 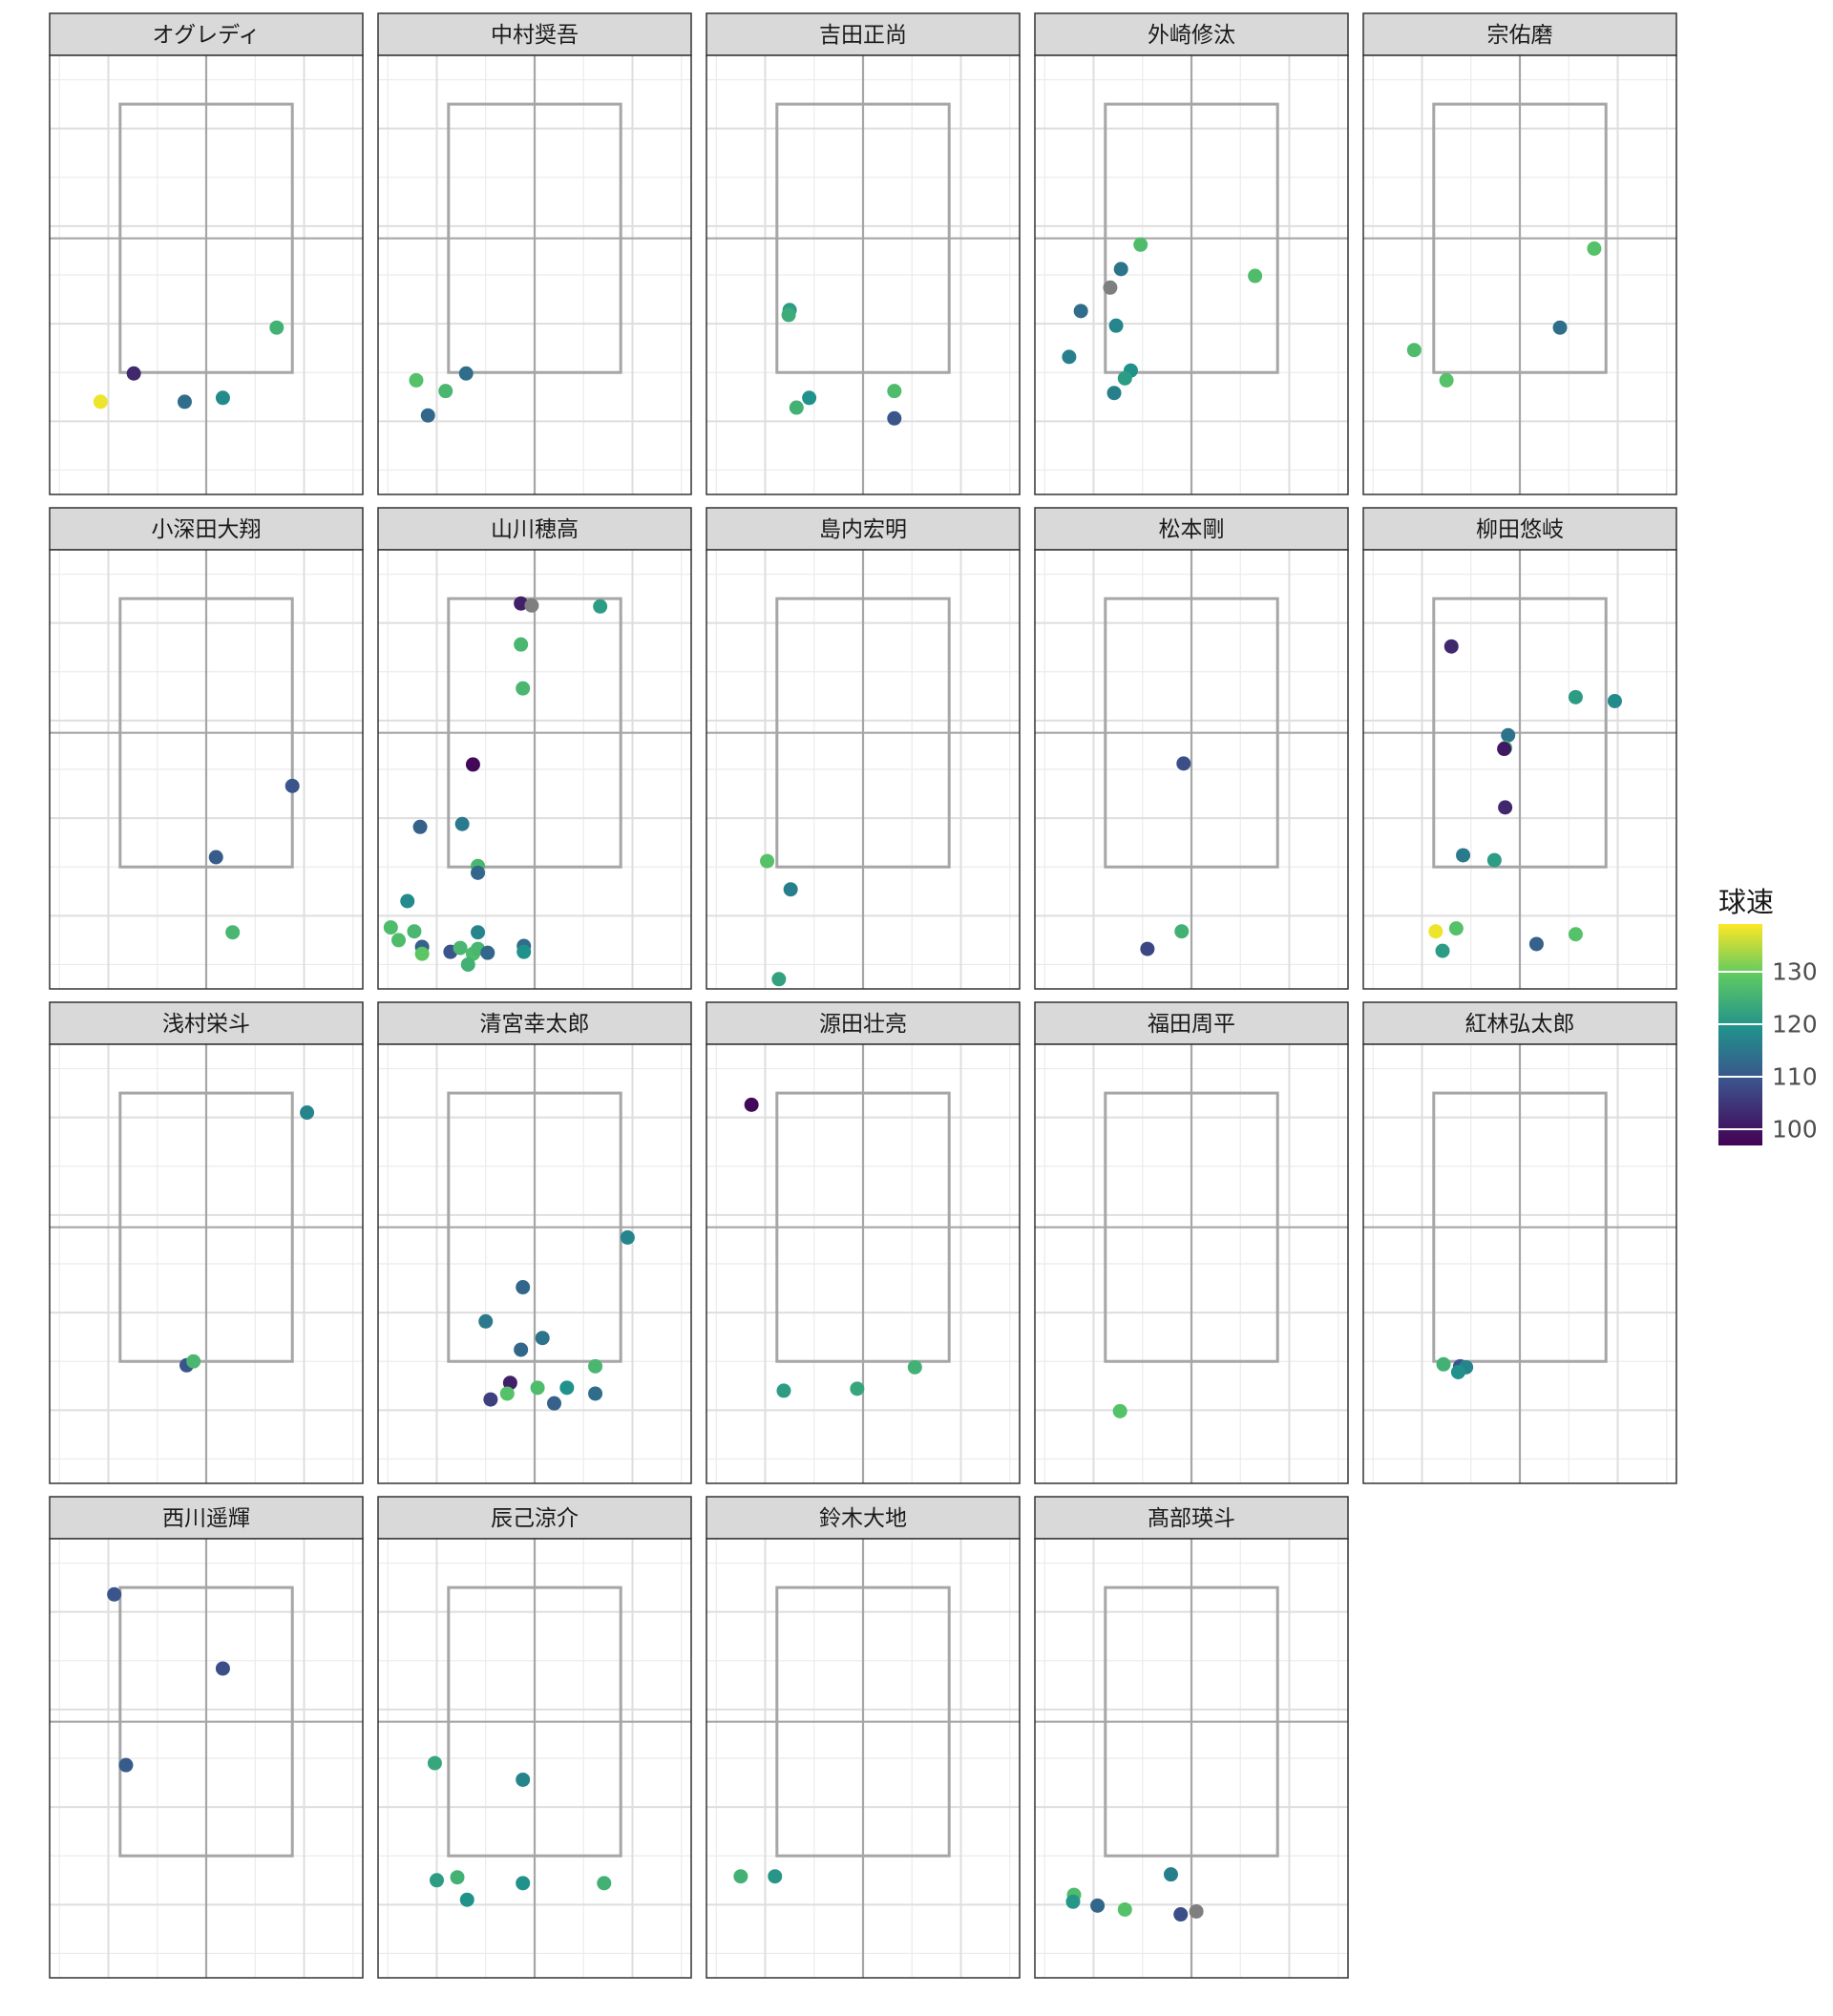 I want to click on facet-panel: 小深田大翔, so click(x=207, y=749).